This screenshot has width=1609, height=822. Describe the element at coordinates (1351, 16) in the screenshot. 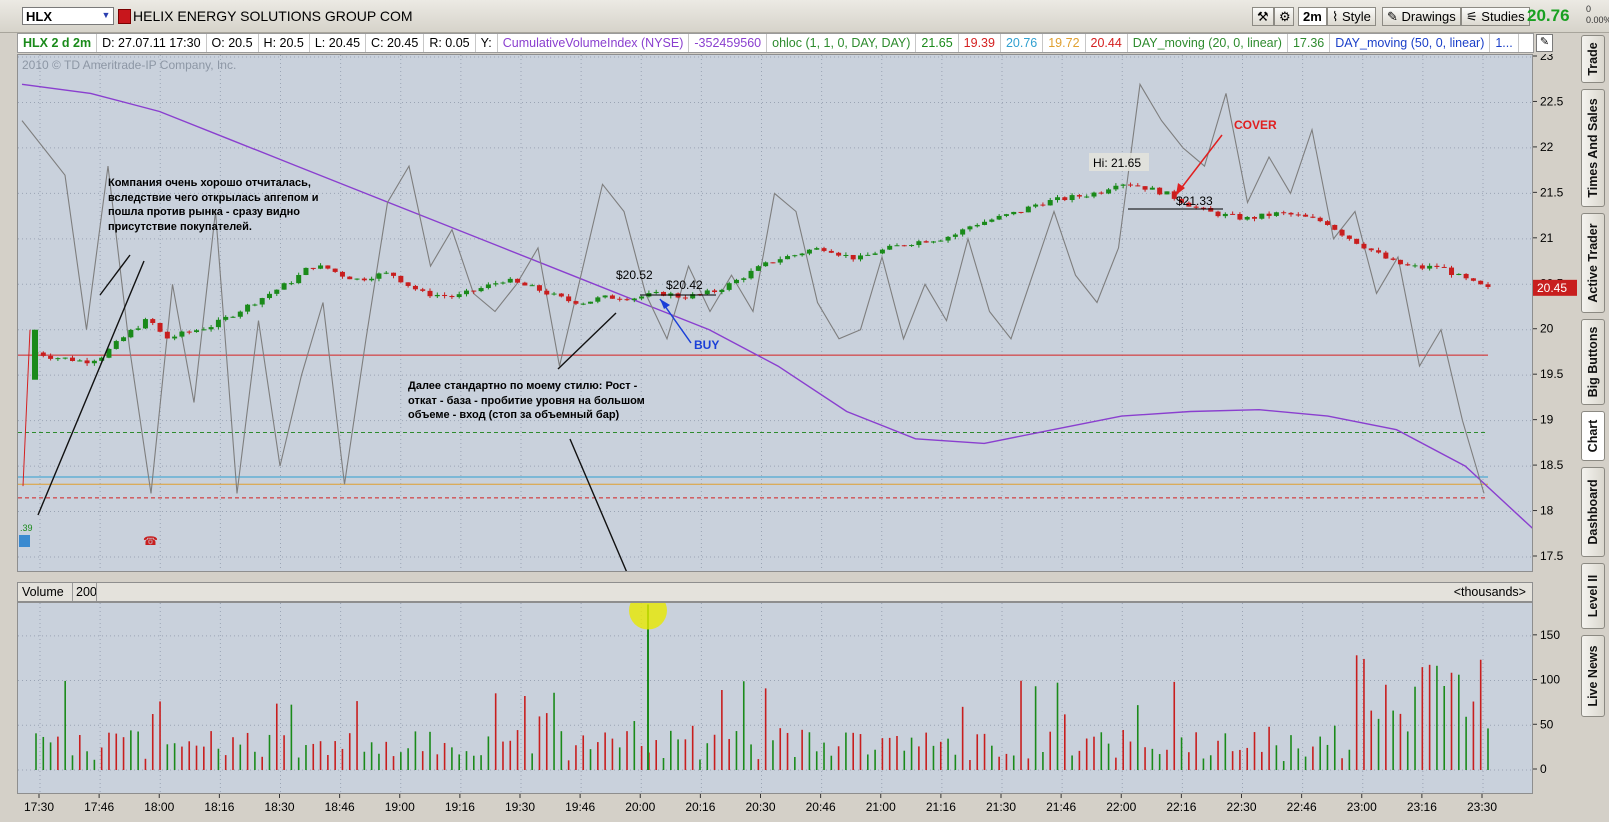

I see `style-button: ⌇ Style` at that location.